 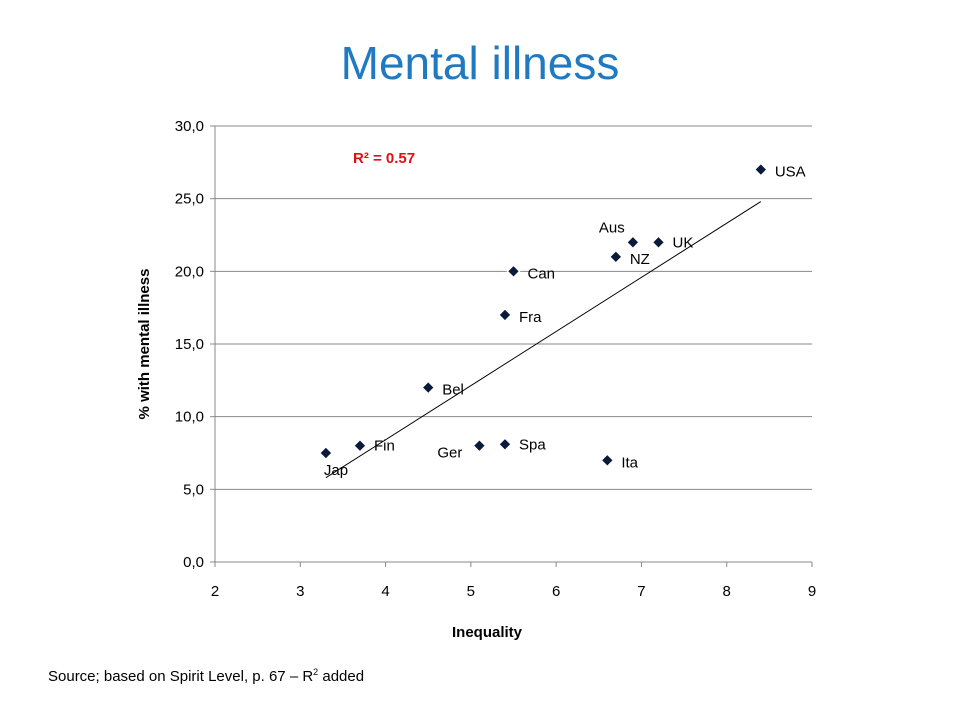 What do you see at coordinates (633, 242) in the screenshot?
I see `data-point-aus` at bounding box center [633, 242].